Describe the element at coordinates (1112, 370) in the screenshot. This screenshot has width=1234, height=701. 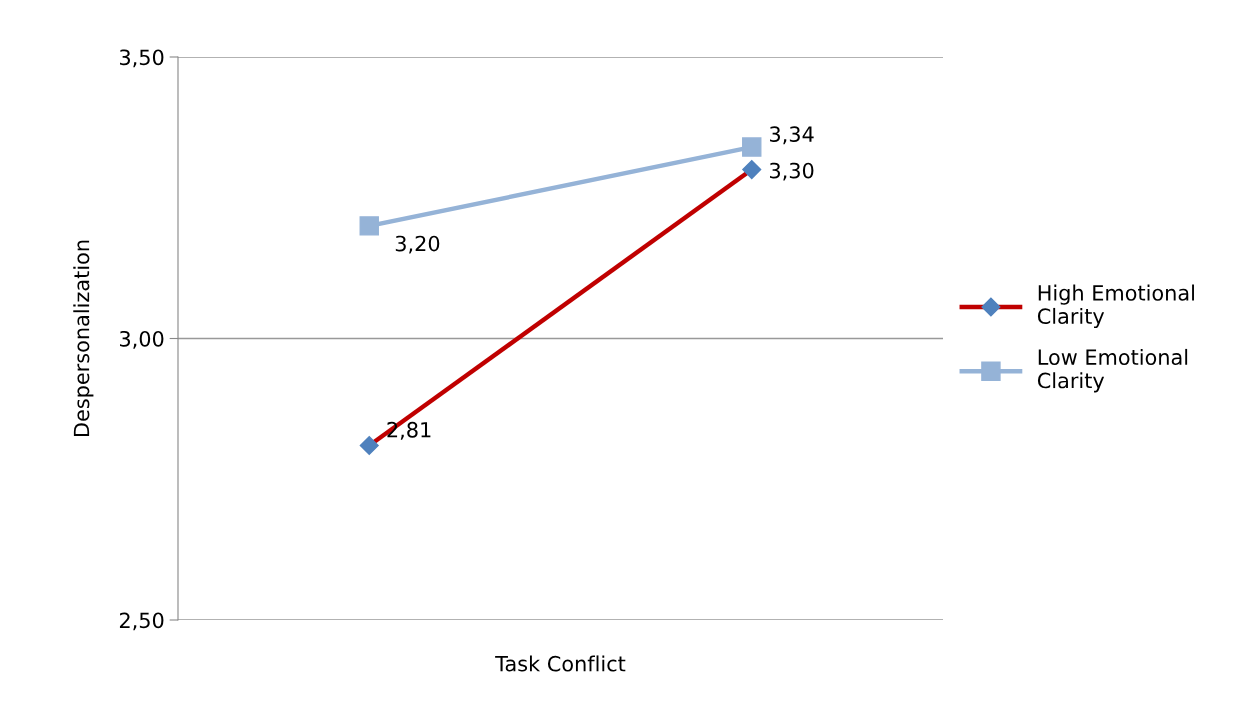
I see `legend-label: Low Emotional Clarity` at that location.